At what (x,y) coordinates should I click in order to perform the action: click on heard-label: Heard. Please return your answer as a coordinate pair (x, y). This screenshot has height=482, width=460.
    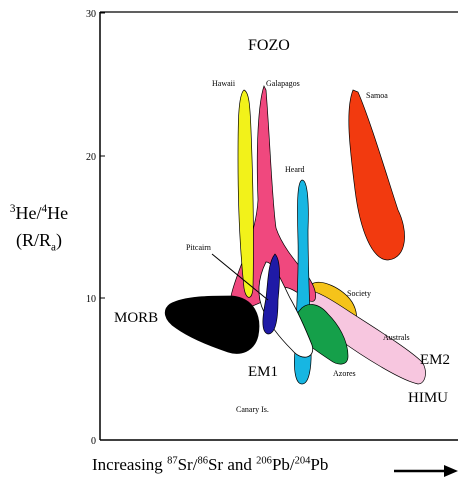
    Looking at the image, I should click on (295, 169).